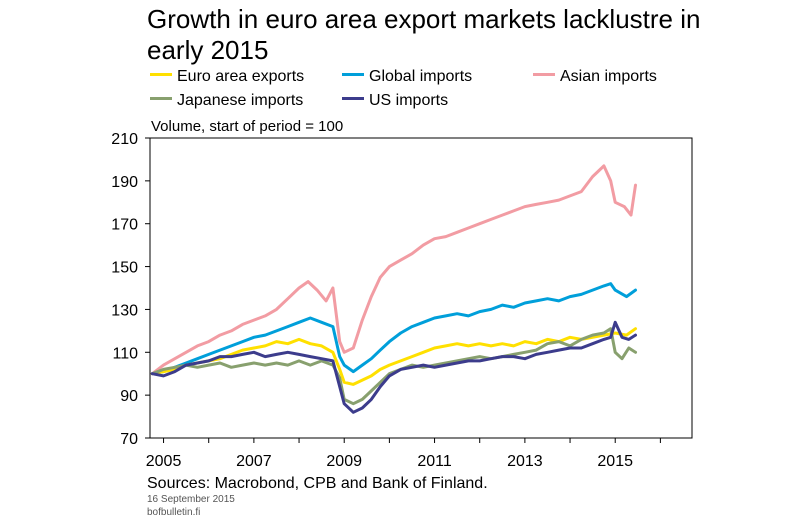  I want to click on y-tick-label: 110, so click(125, 353).